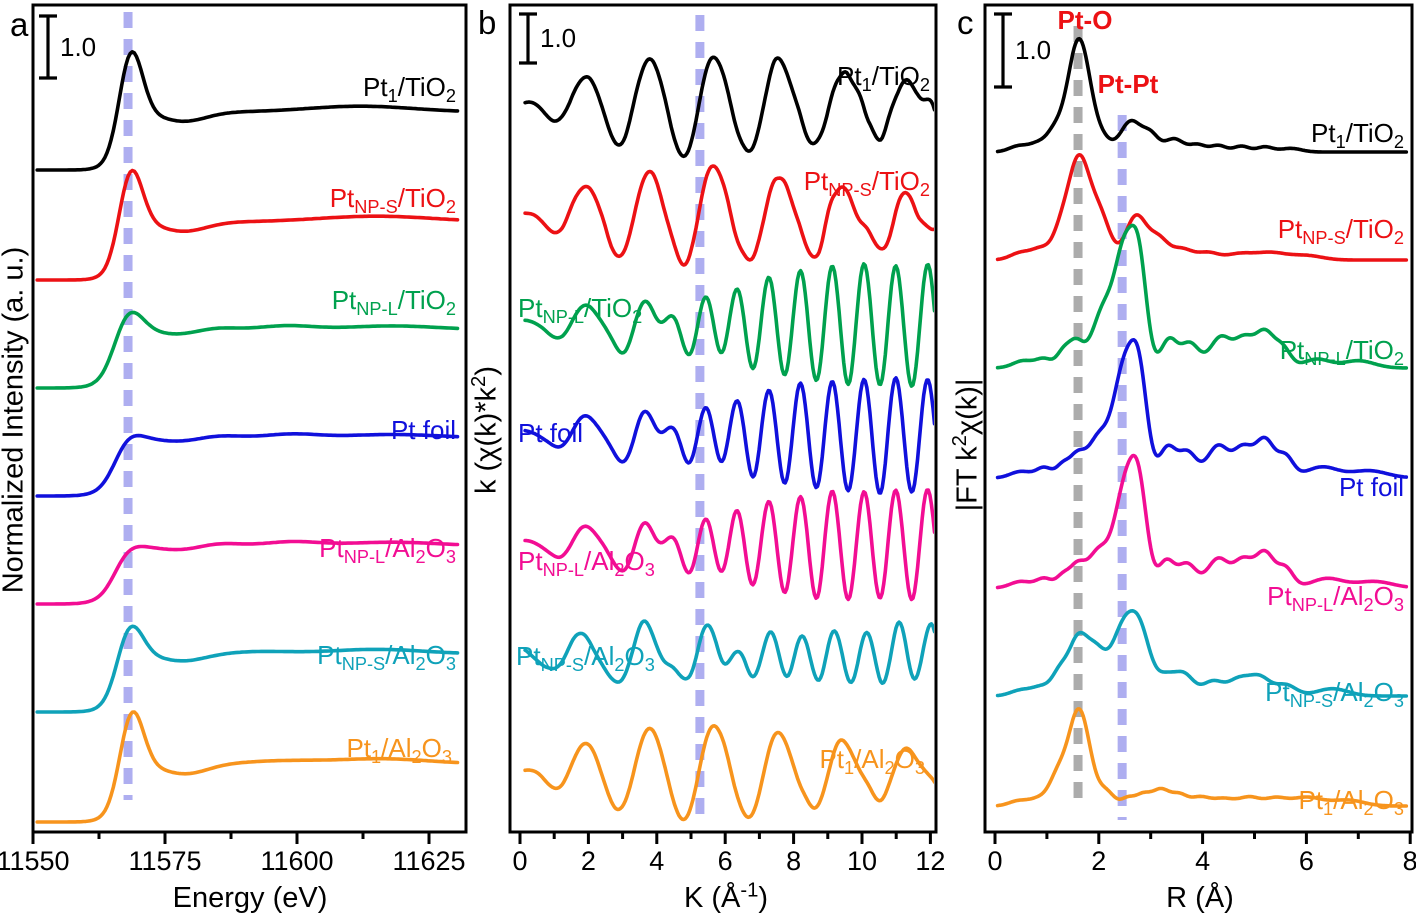 Image resolution: width=1416 pixels, height=919 pixels. What do you see at coordinates (1335, 598) in the screenshot?
I see `curve-label-c-ptnp-l-al2o3: PtNP-L/Al2O3` at bounding box center [1335, 598].